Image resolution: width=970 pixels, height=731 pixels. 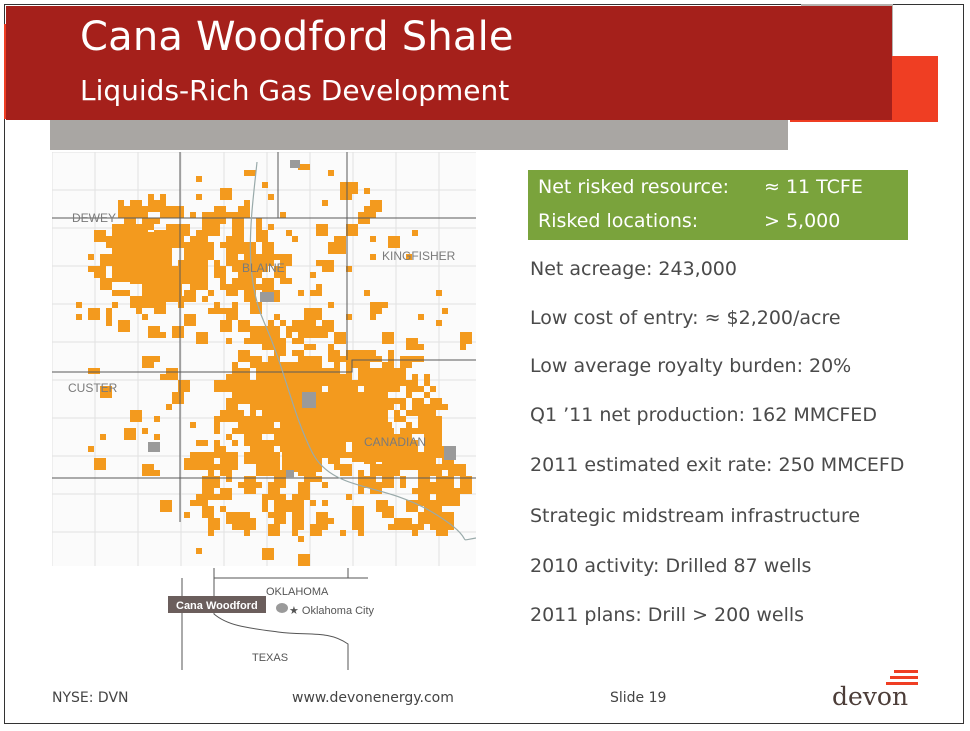 What do you see at coordinates (618, 221) in the screenshot?
I see `highlight-label: Risked locations:` at bounding box center [618, 221].